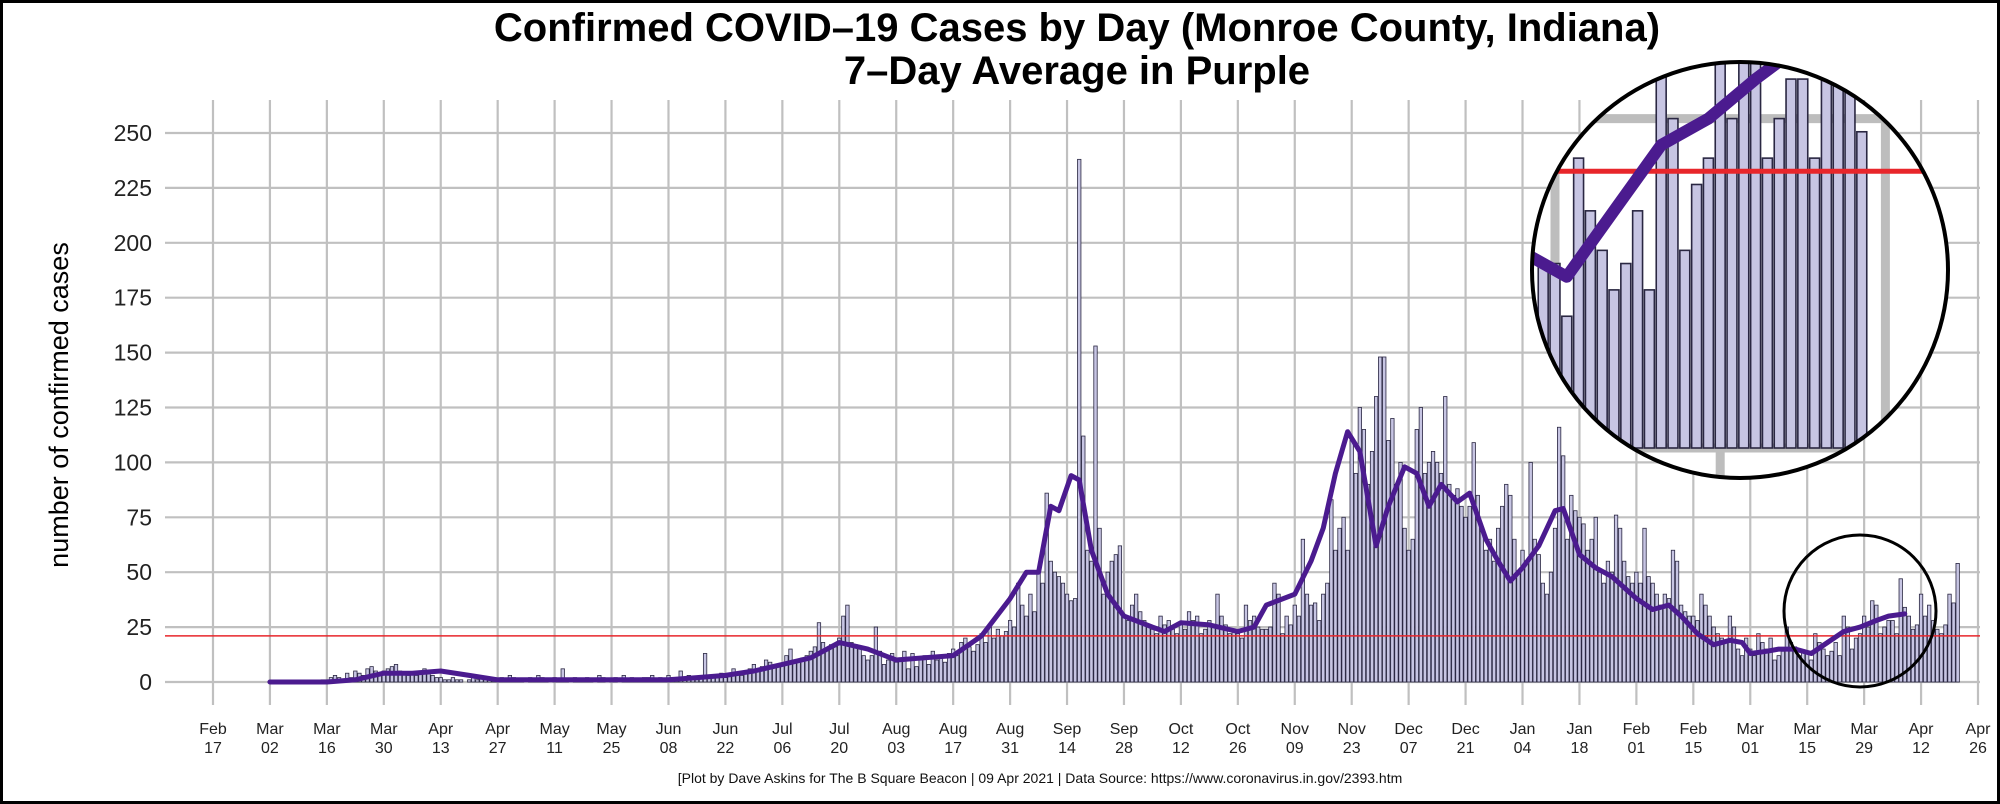 The height and width of the screenshot is (804, 2000). I want to click on x-tick-day: 30, so click(384, 748).